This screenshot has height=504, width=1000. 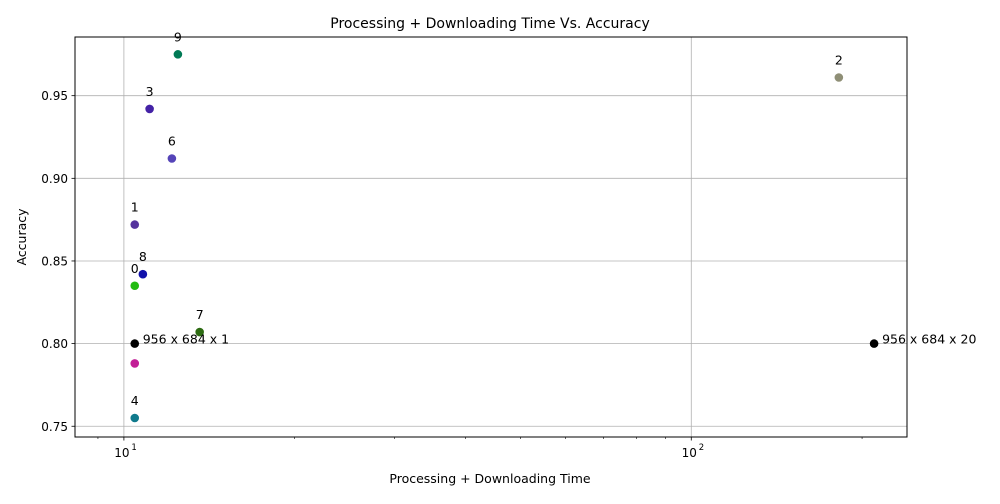 What do you see at coordinates (143, 256) in the screenshot?
I see `point-label: 8` at bounding box center [143, 256].